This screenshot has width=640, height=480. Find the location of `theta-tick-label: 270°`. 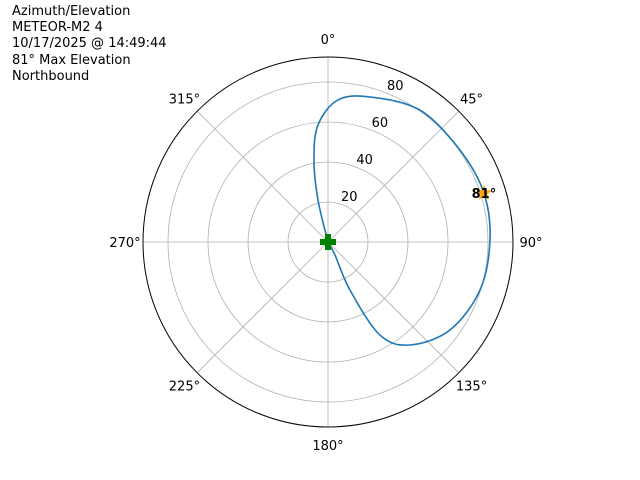

theta-tick-label: 270° is located at coordinates (124, 243).